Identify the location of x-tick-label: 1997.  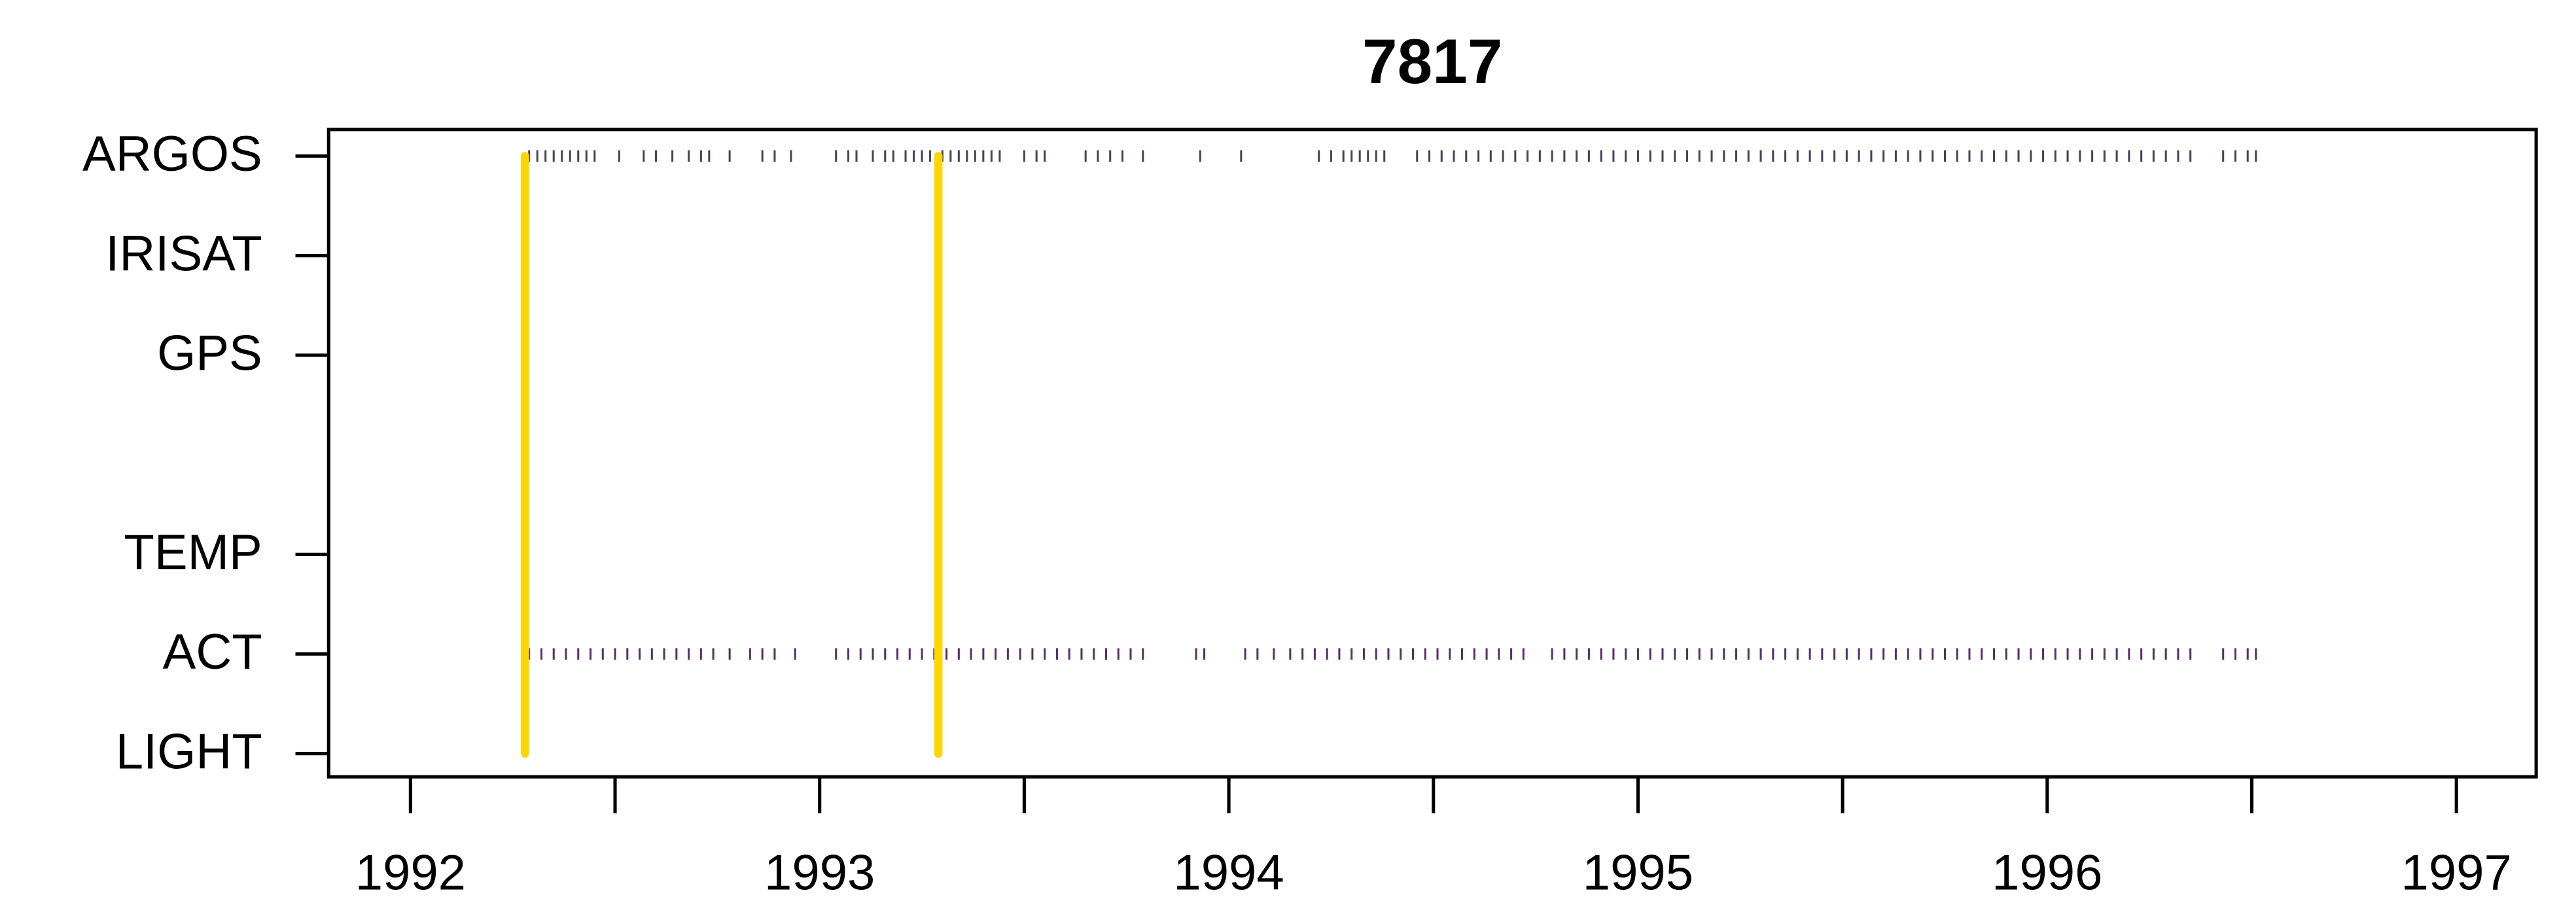
(2456, 873).